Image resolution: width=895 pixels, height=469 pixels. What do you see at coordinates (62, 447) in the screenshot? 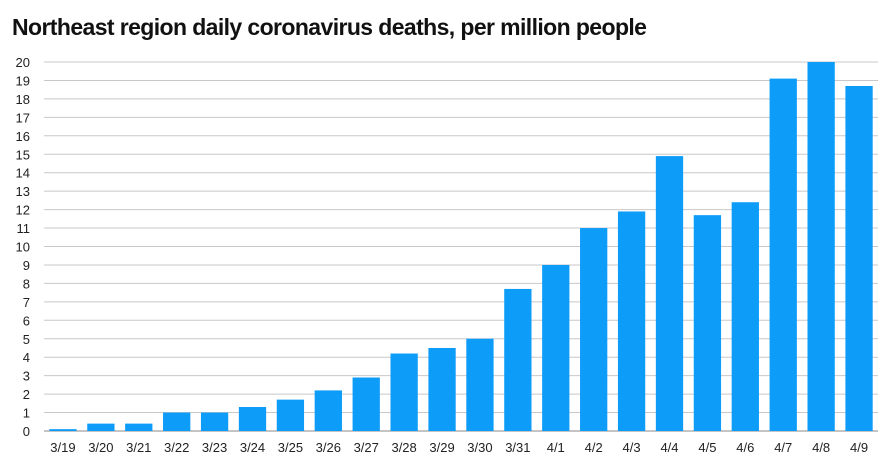
I see `x-tick-label: 3/19` at bounding box center [62, 447].